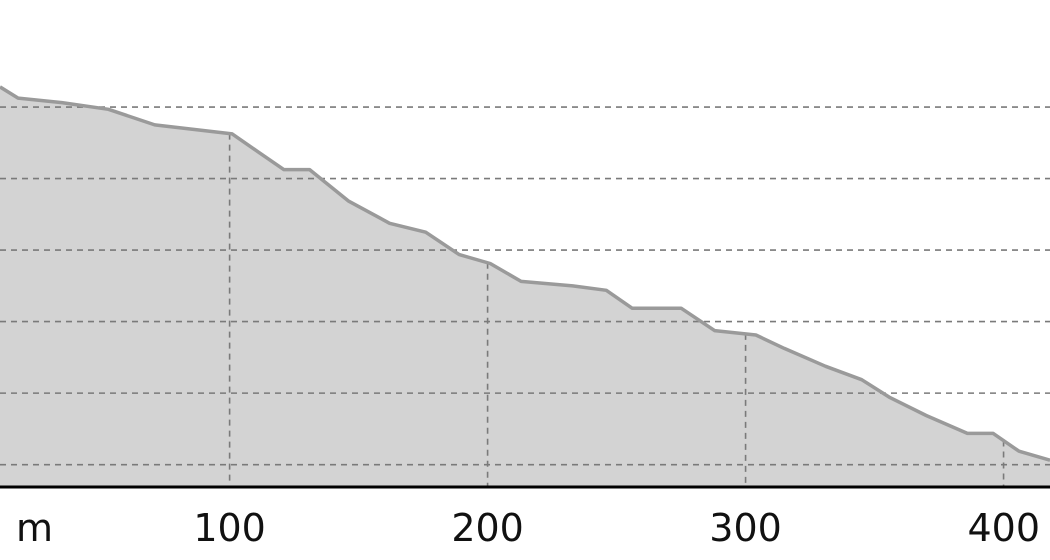  Describe the element at coordinates (745, 528) in the screenshot. I see `x-tick-label-300: 300` at that location.